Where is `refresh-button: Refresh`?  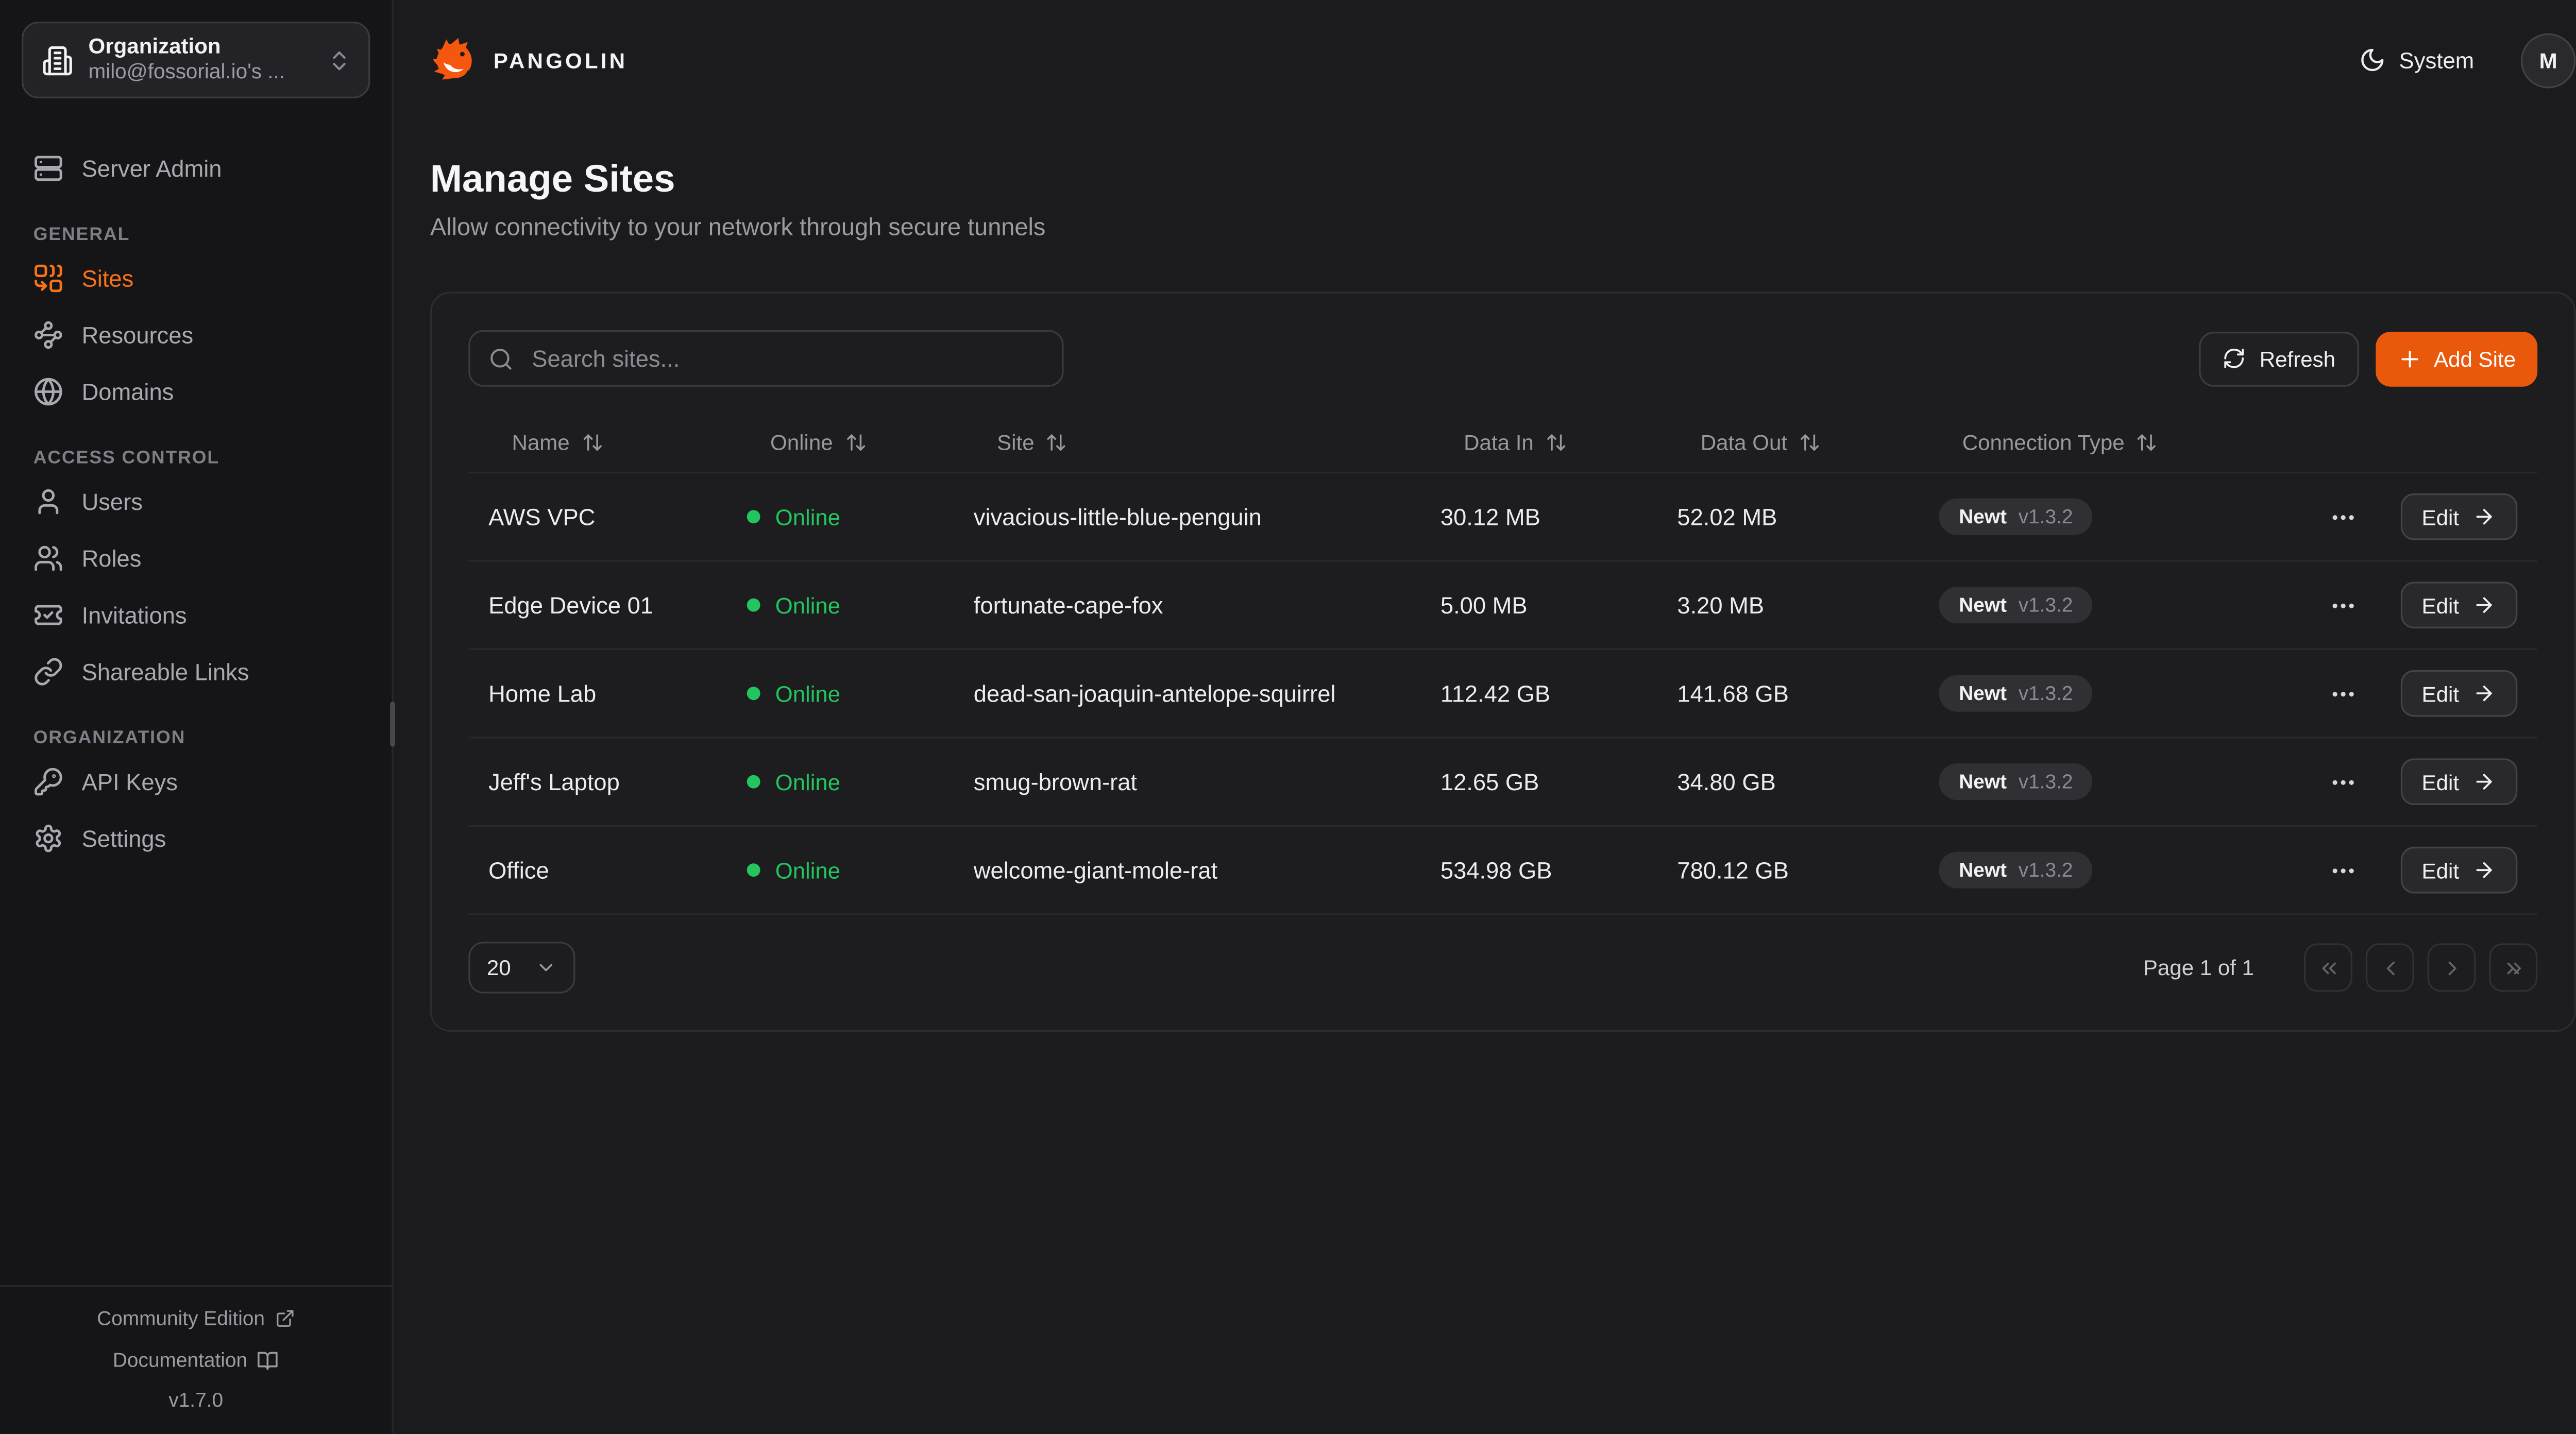
refresh-button: Refresh is located at coordinates (2279, 358).